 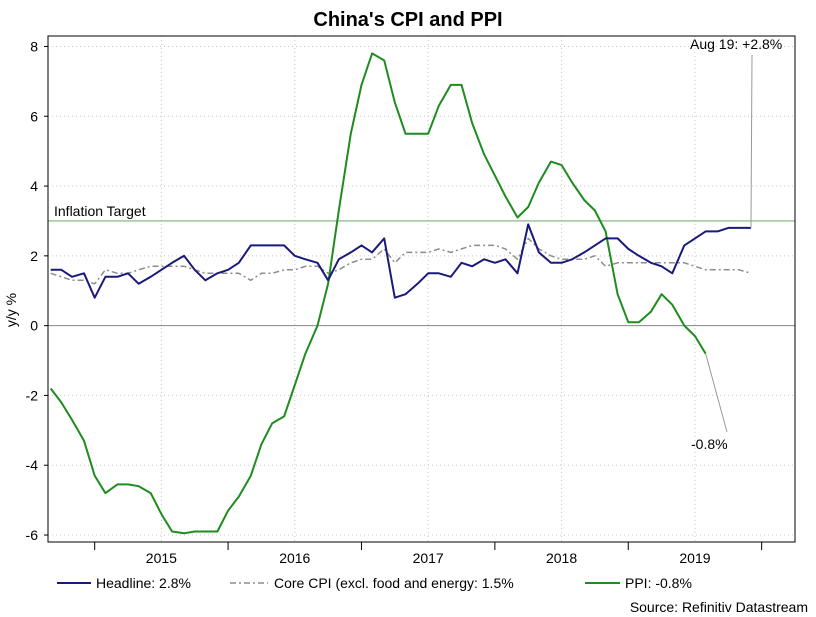 I want to click on x-tick-label: 2018, so click(x=561, y=558).